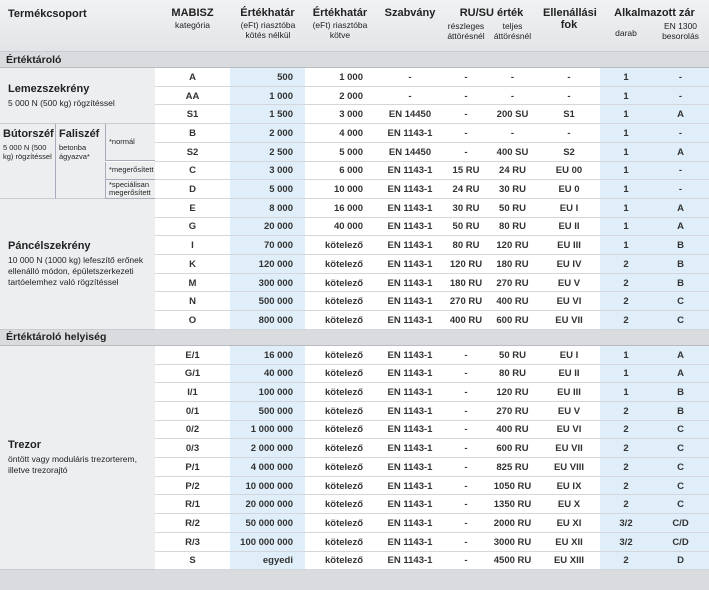 This screenshot has width=709, height=590. Describe the element at coordinates (278, 355) in the screenshot. I see `cell: 16 000` at that location.